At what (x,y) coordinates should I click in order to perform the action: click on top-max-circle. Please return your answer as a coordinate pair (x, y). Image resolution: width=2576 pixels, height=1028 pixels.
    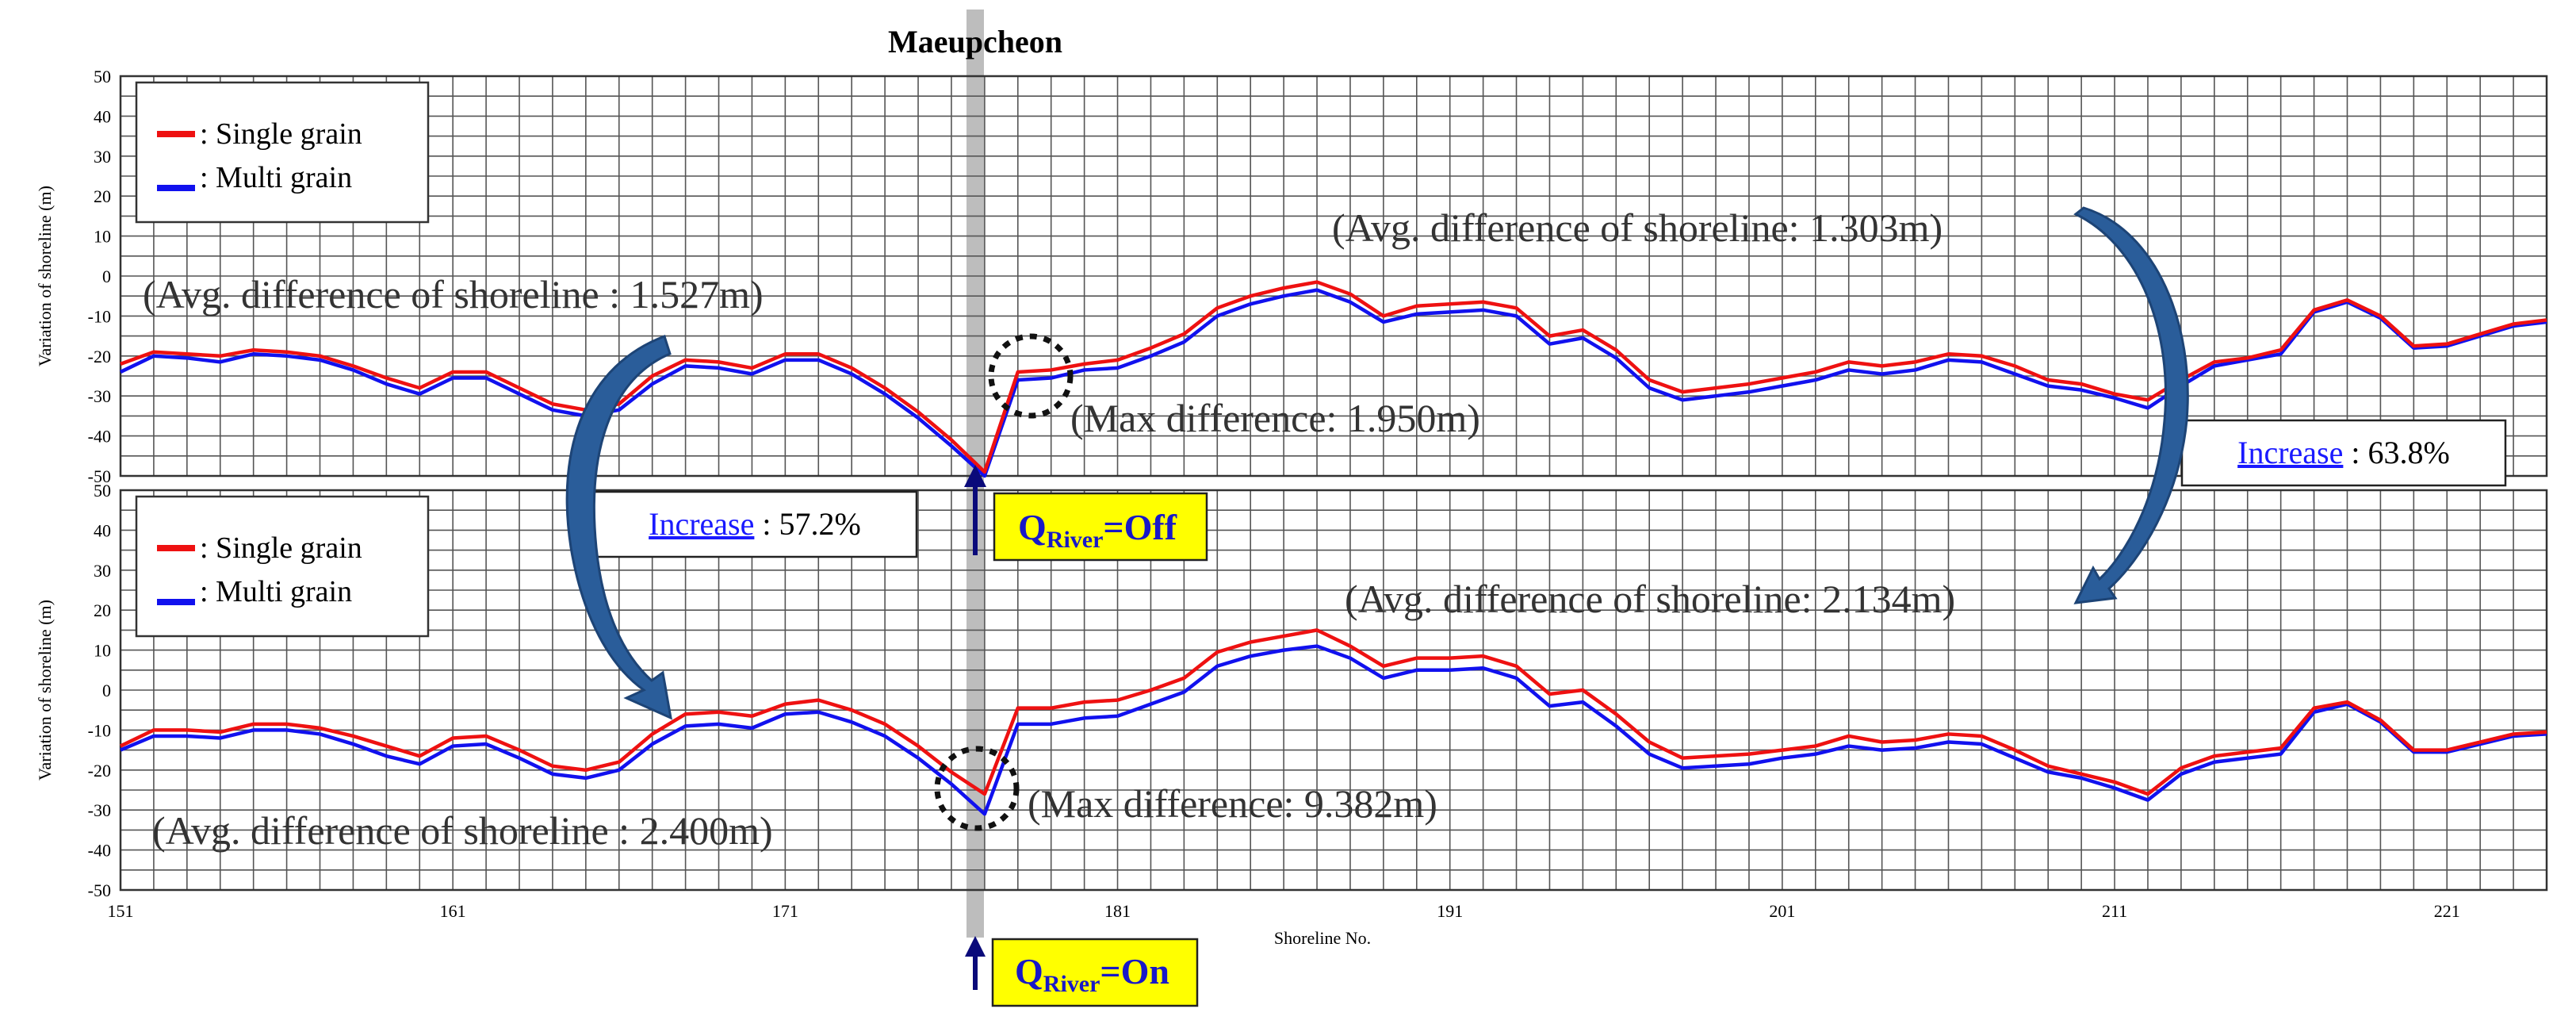
    Looking at the image, I should click on (1031, 376).